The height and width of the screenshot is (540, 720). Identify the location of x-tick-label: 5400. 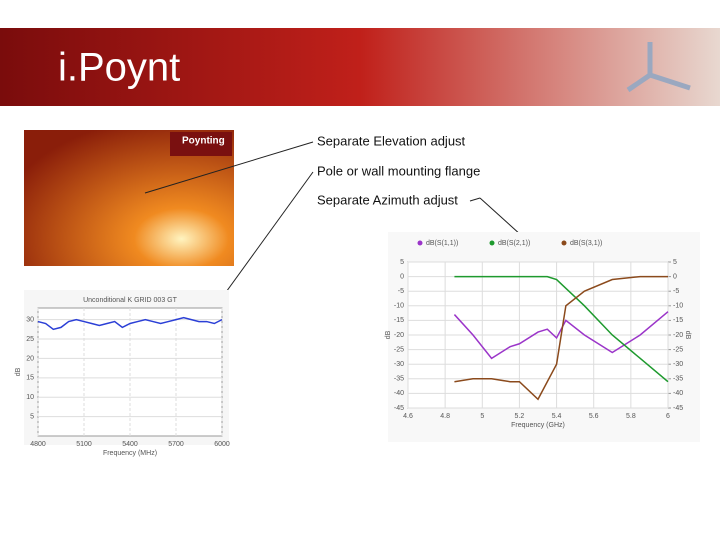
(130, 444).